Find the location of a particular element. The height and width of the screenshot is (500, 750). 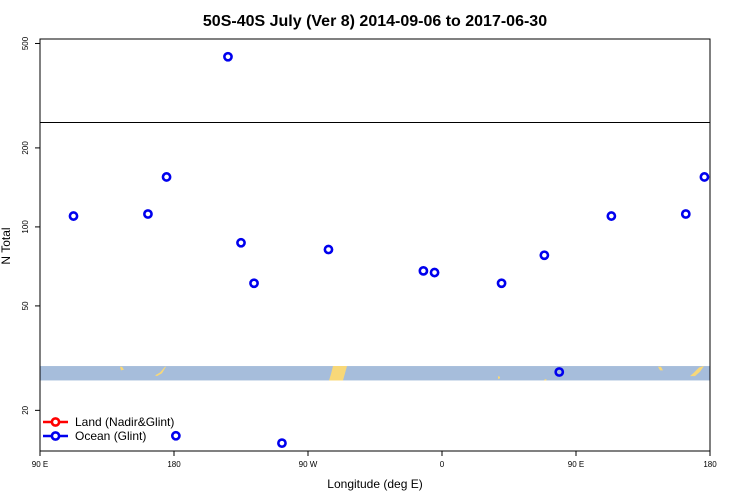

y-axis: 20 50 100 200 500 is located at coordinates (30, 225).